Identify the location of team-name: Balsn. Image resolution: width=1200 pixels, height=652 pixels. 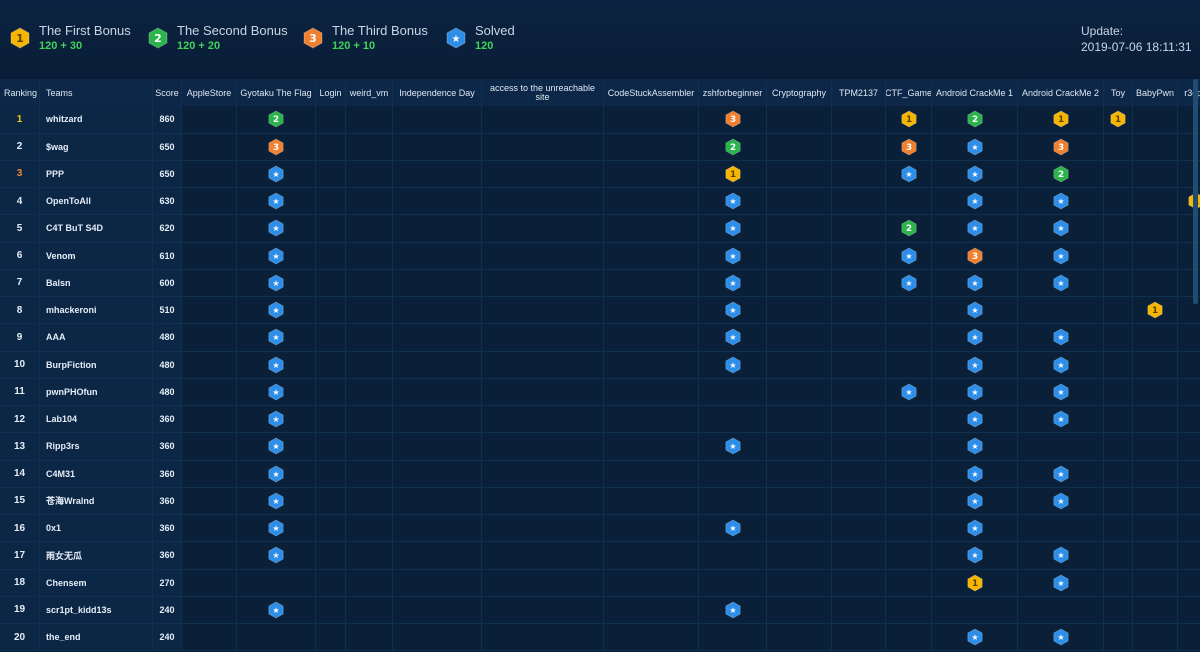
(96, 283).